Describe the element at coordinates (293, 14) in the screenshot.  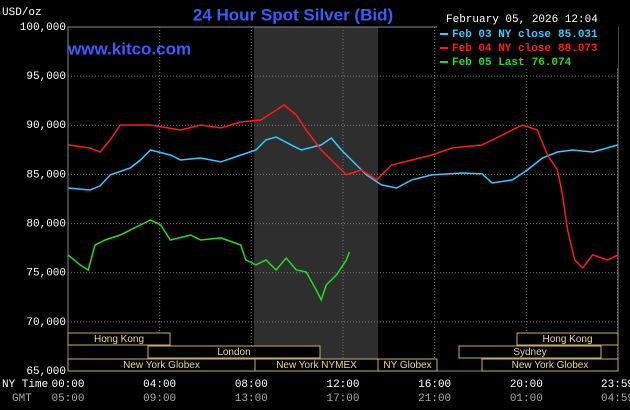
I see `chart-title: 24 Hour Spot Silver (Bid)` at that location.